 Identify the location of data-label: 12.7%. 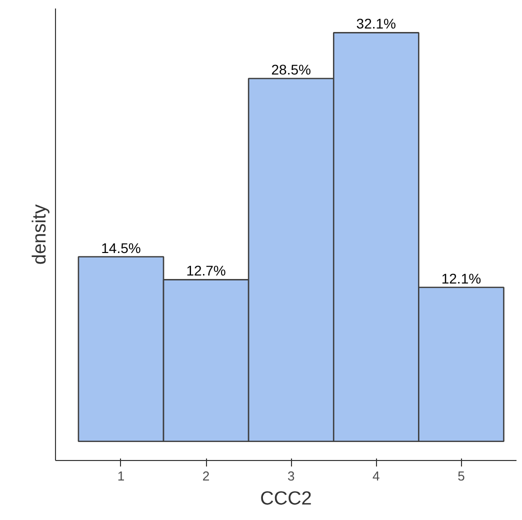
(206, 270).